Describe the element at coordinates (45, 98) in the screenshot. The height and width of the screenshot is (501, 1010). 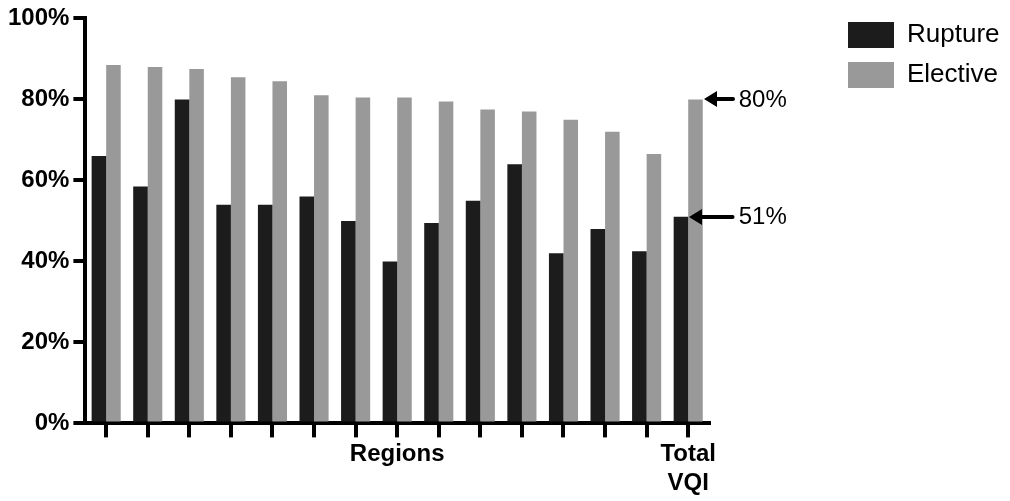
I see `y-tick-label: 80%` at that location.